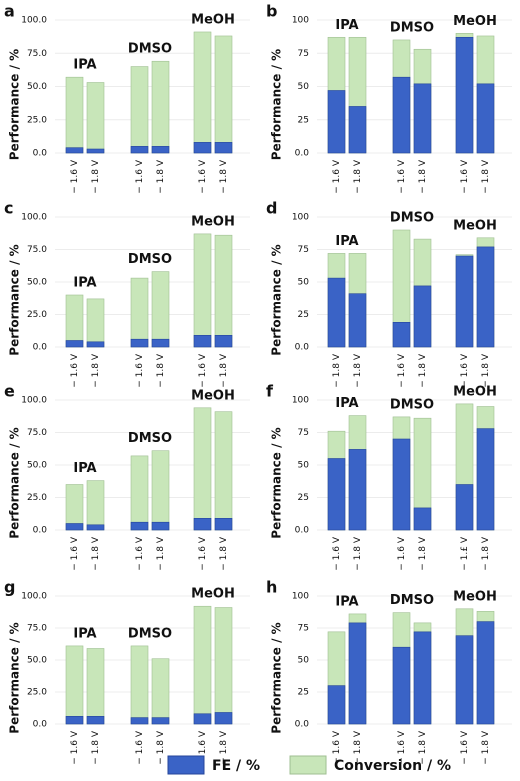  Describe the element at coordinates (304, 466) in the screenshot. I see `y-tick-label: 50` at that location.